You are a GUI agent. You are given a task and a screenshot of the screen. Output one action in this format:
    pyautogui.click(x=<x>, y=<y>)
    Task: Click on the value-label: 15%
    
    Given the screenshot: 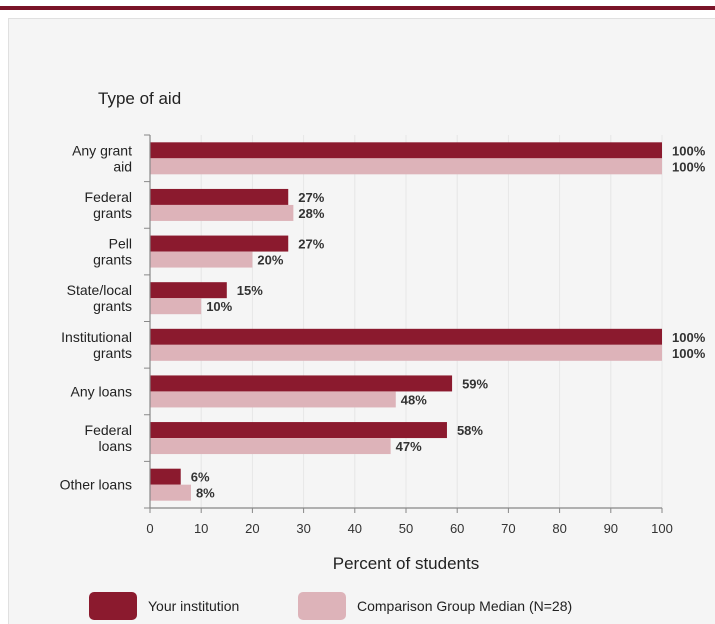 What is the action you would take?
    pyautogui.click(x=250, y=290)
    